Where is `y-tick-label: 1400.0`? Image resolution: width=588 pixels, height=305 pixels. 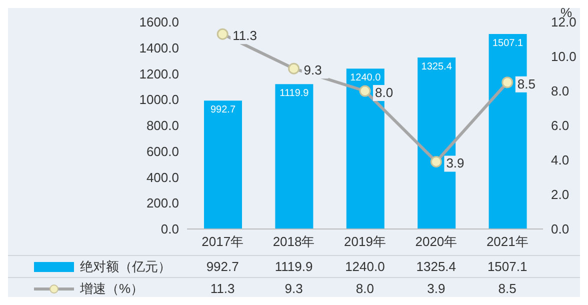
y-tick-label: 1400.0 is located at coordinates (159, 48).